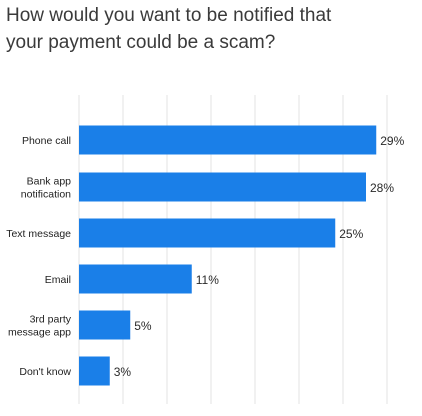  Describe the element at coordinates (207, 280) in the screenshot. I see `value-label: 11%` at that location.